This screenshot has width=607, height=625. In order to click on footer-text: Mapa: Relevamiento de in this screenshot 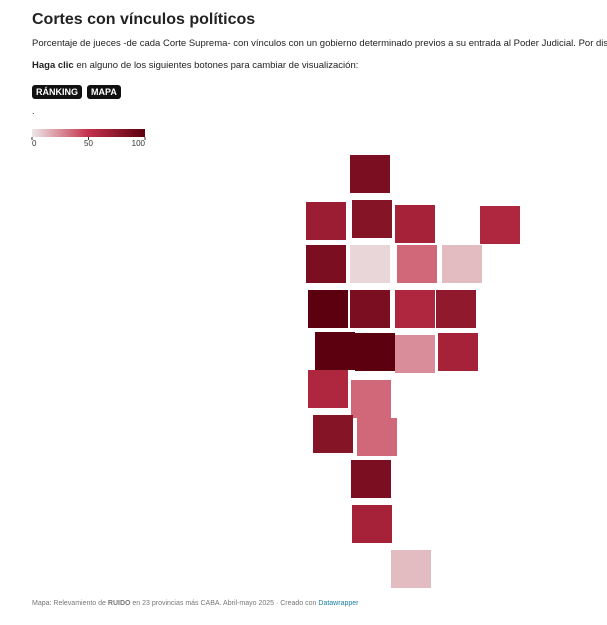, I will do `click(70, 603)`.